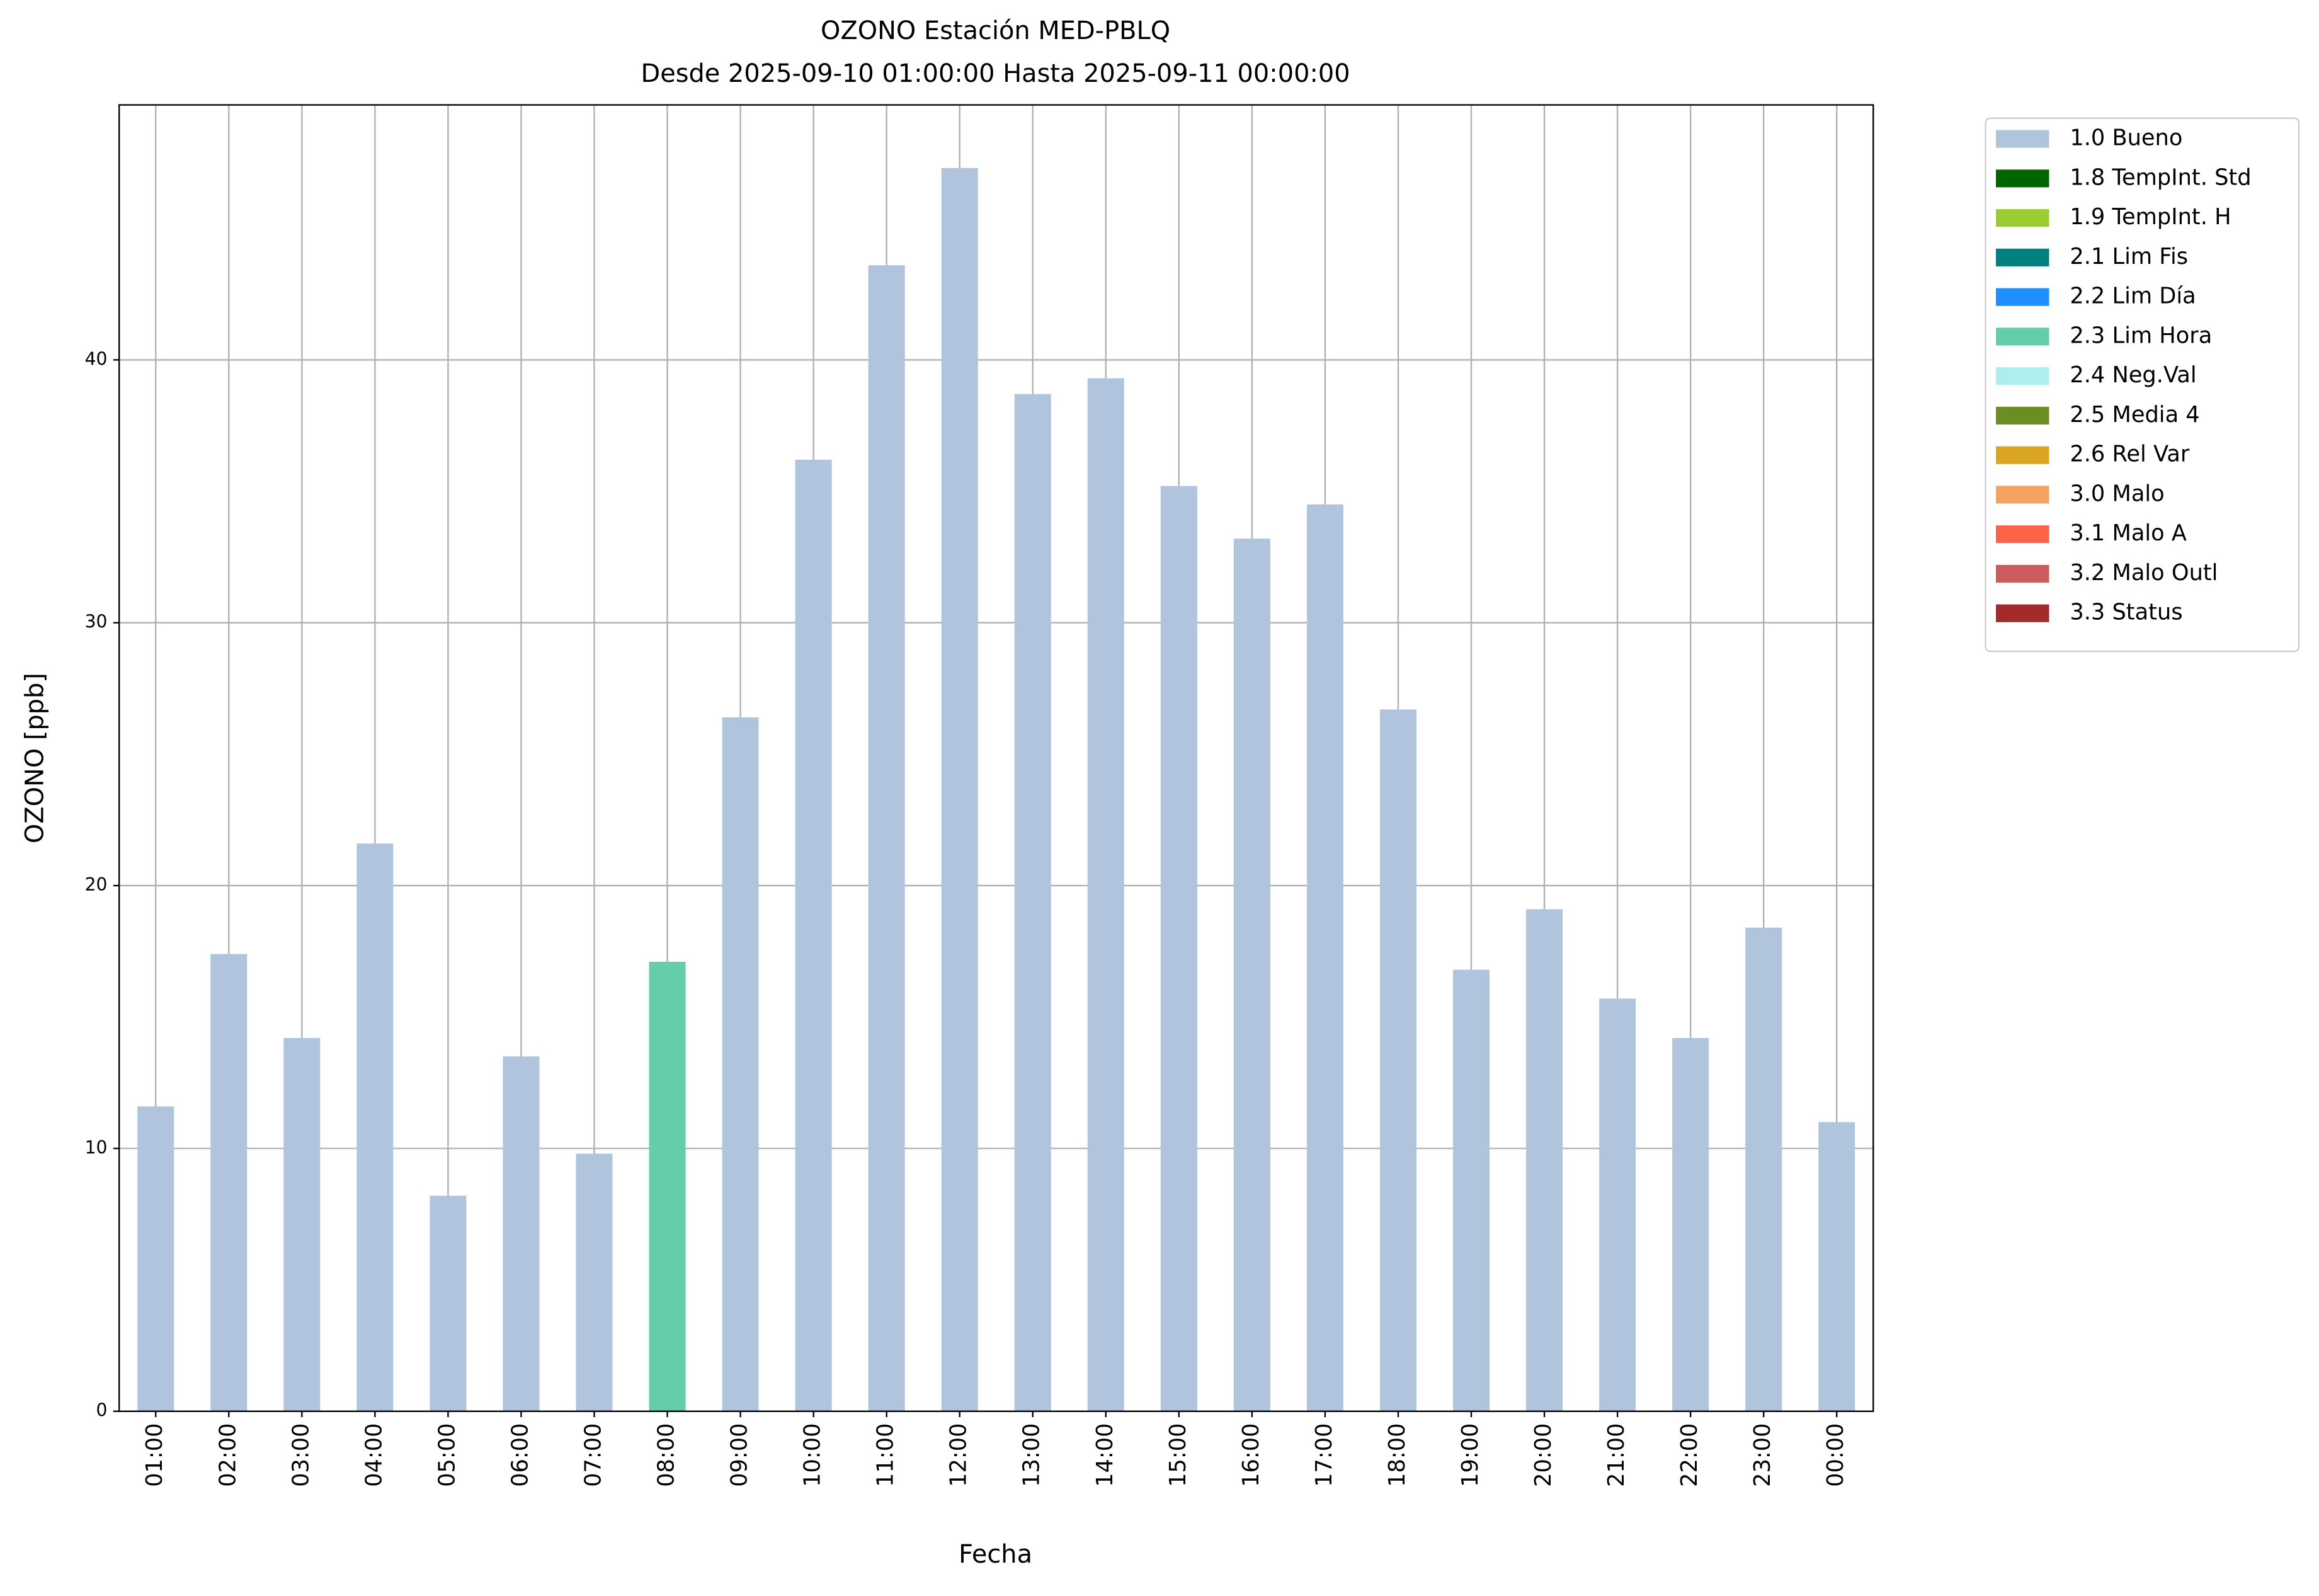 The image size is (2319, 1596). I want to click on x-tick-label: 22:00, so click(1689, 1454).